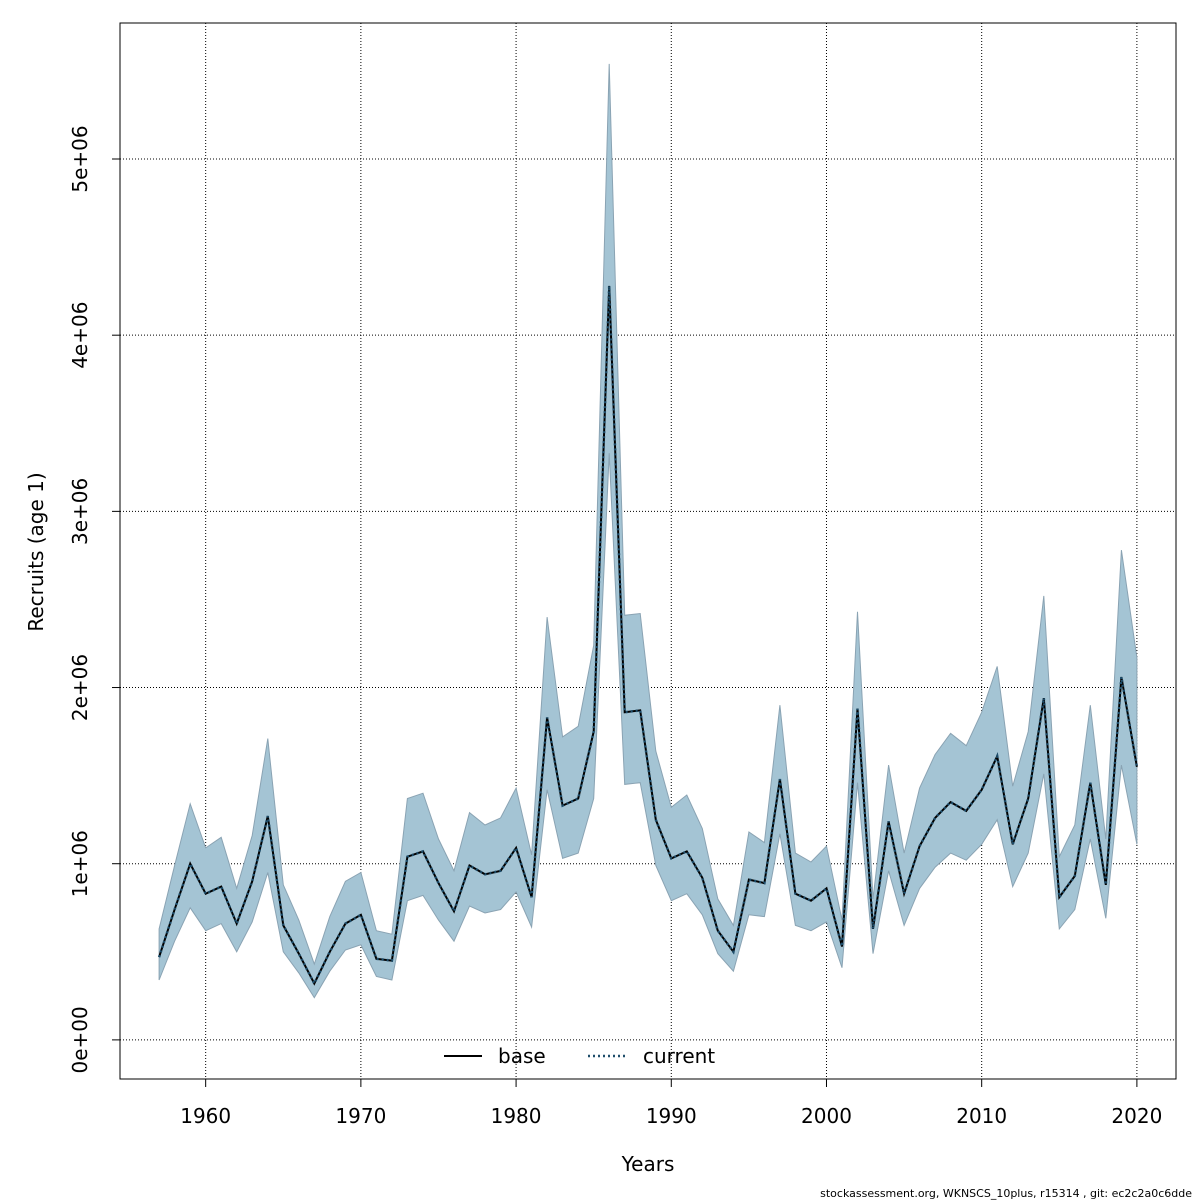  What do you see at coordinates (679, 1056) in the screenshot?
I see `legend-label-current: current` at bounding box center [679, 1056].